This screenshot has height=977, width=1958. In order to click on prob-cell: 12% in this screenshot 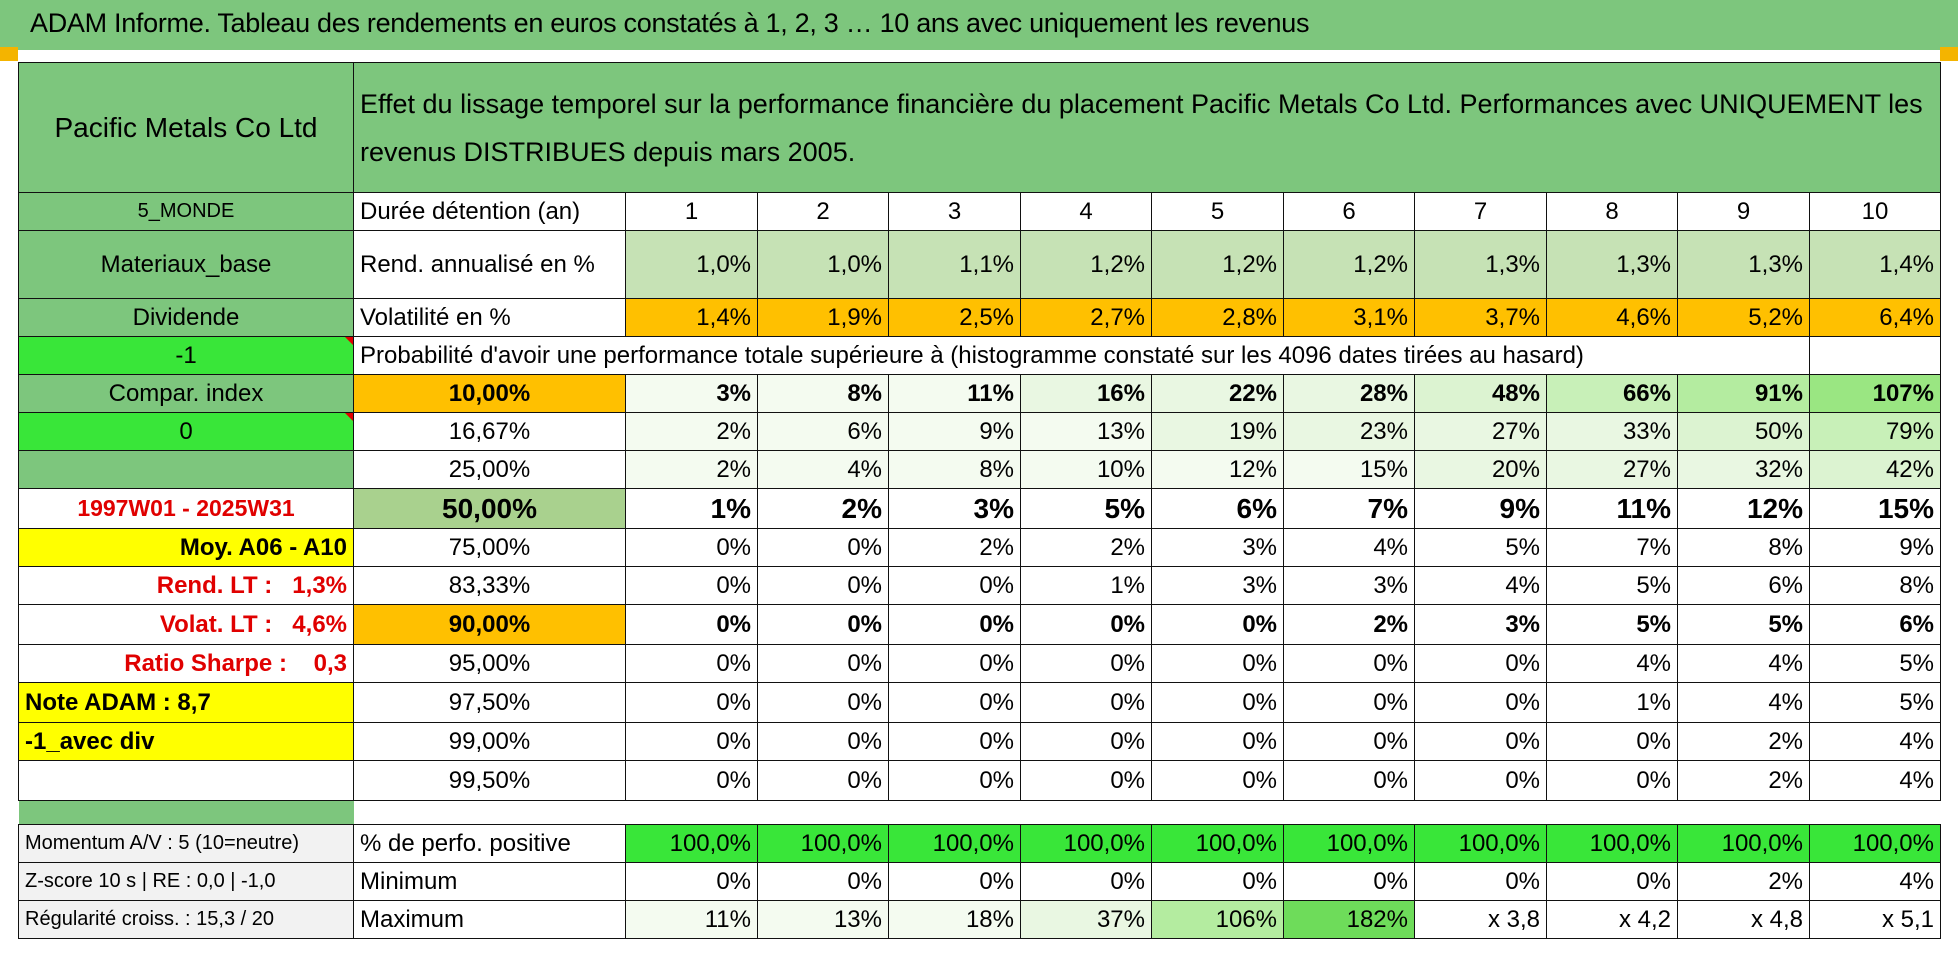, I will do `click(1743, 508)`.